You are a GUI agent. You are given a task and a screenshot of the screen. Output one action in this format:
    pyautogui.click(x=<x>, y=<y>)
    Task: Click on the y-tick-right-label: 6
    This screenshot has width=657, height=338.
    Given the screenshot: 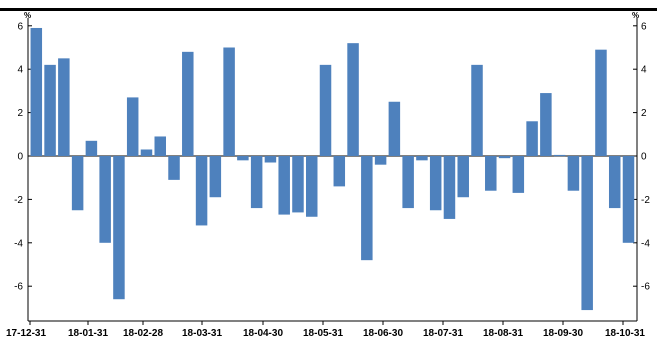 What is the action you would take?
    pyautogui.click(x=644, y=26)
    